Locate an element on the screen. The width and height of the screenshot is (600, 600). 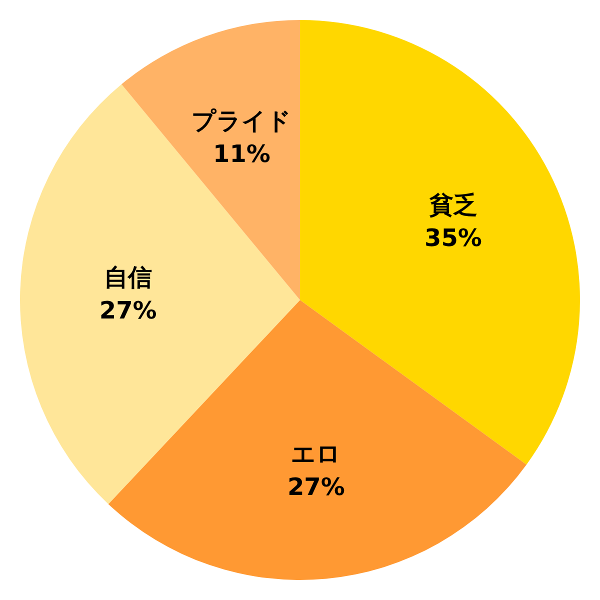
slice-label: 貧乏 is located at coordinates (453, 204).